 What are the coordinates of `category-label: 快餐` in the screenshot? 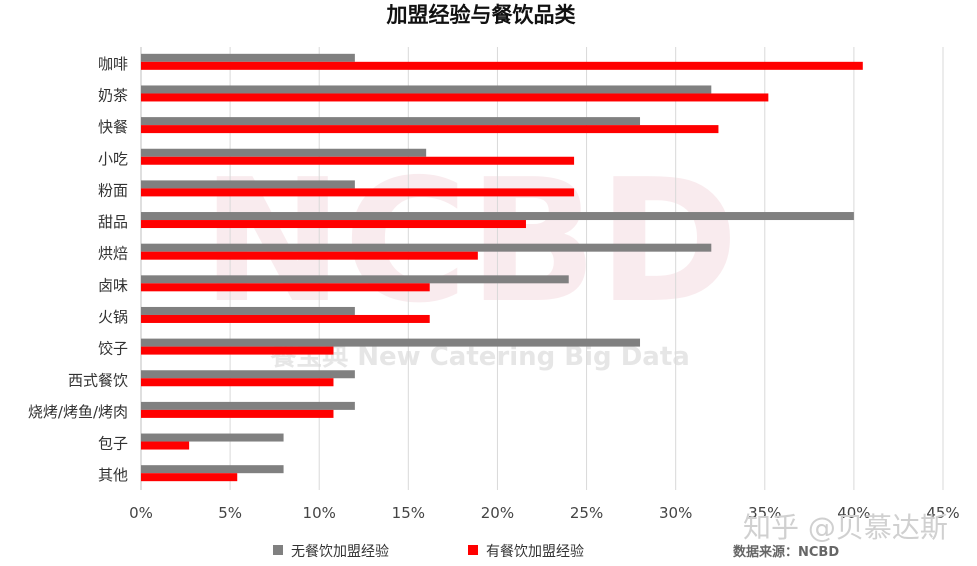 It's located at (113, 127).